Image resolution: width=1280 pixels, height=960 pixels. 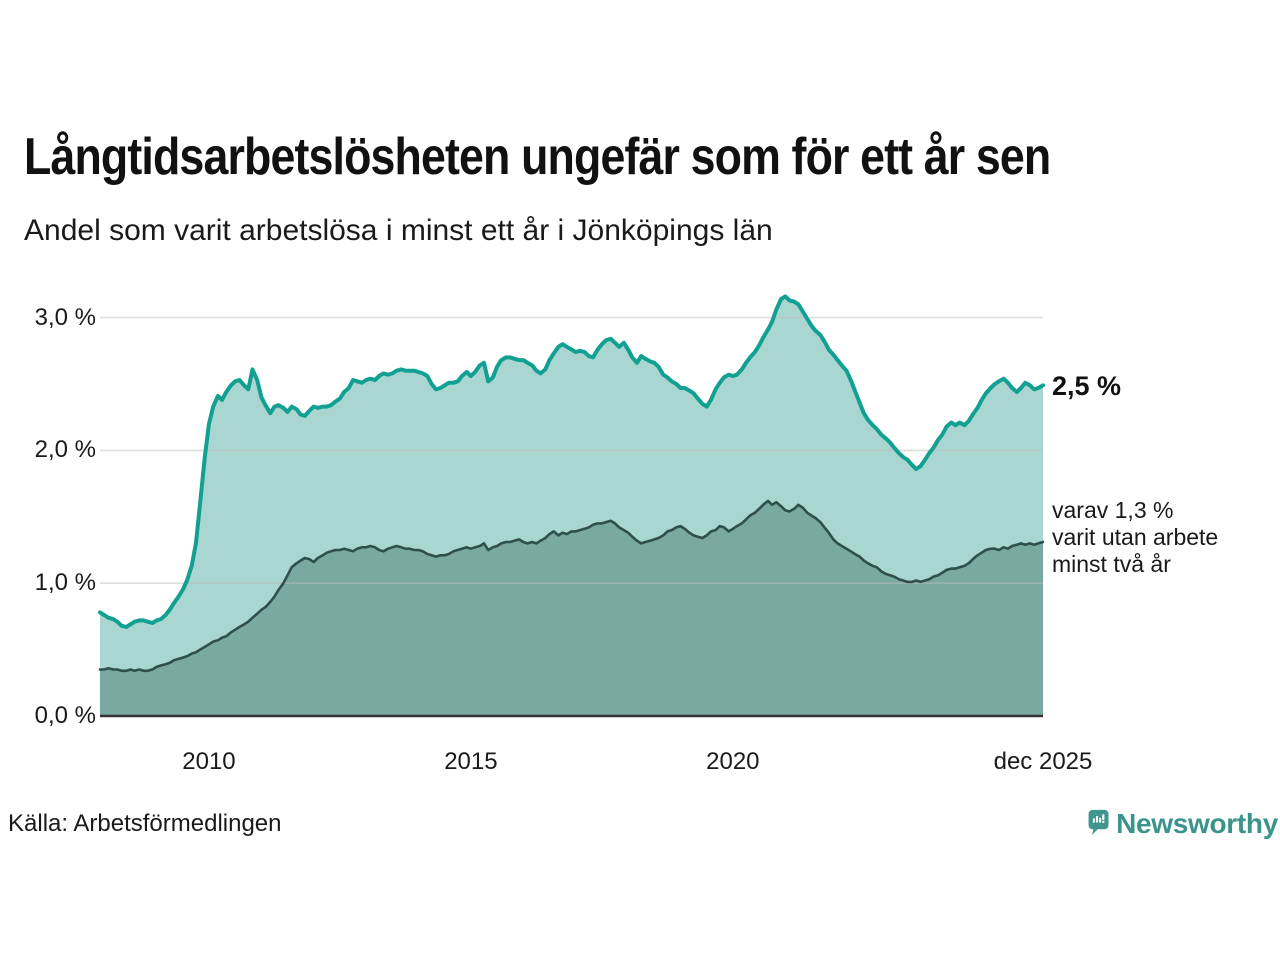 I want to click on newsworthy-logo: Newsworthy, so click(x=1183, y=824).